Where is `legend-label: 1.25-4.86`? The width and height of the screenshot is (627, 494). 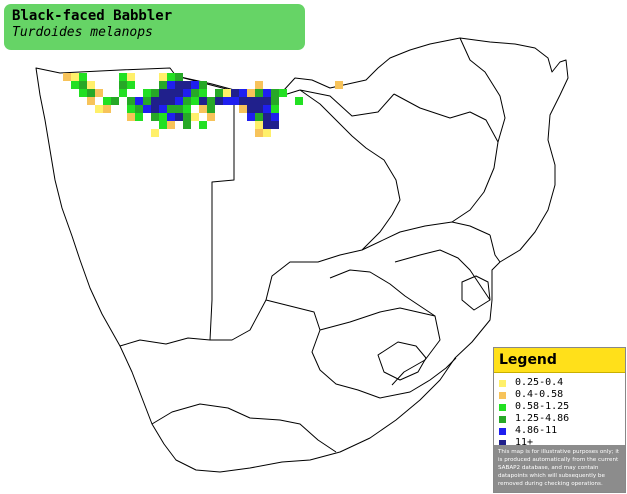 legend-label: 1.25-4.86 is located at coordinates (542, 418).